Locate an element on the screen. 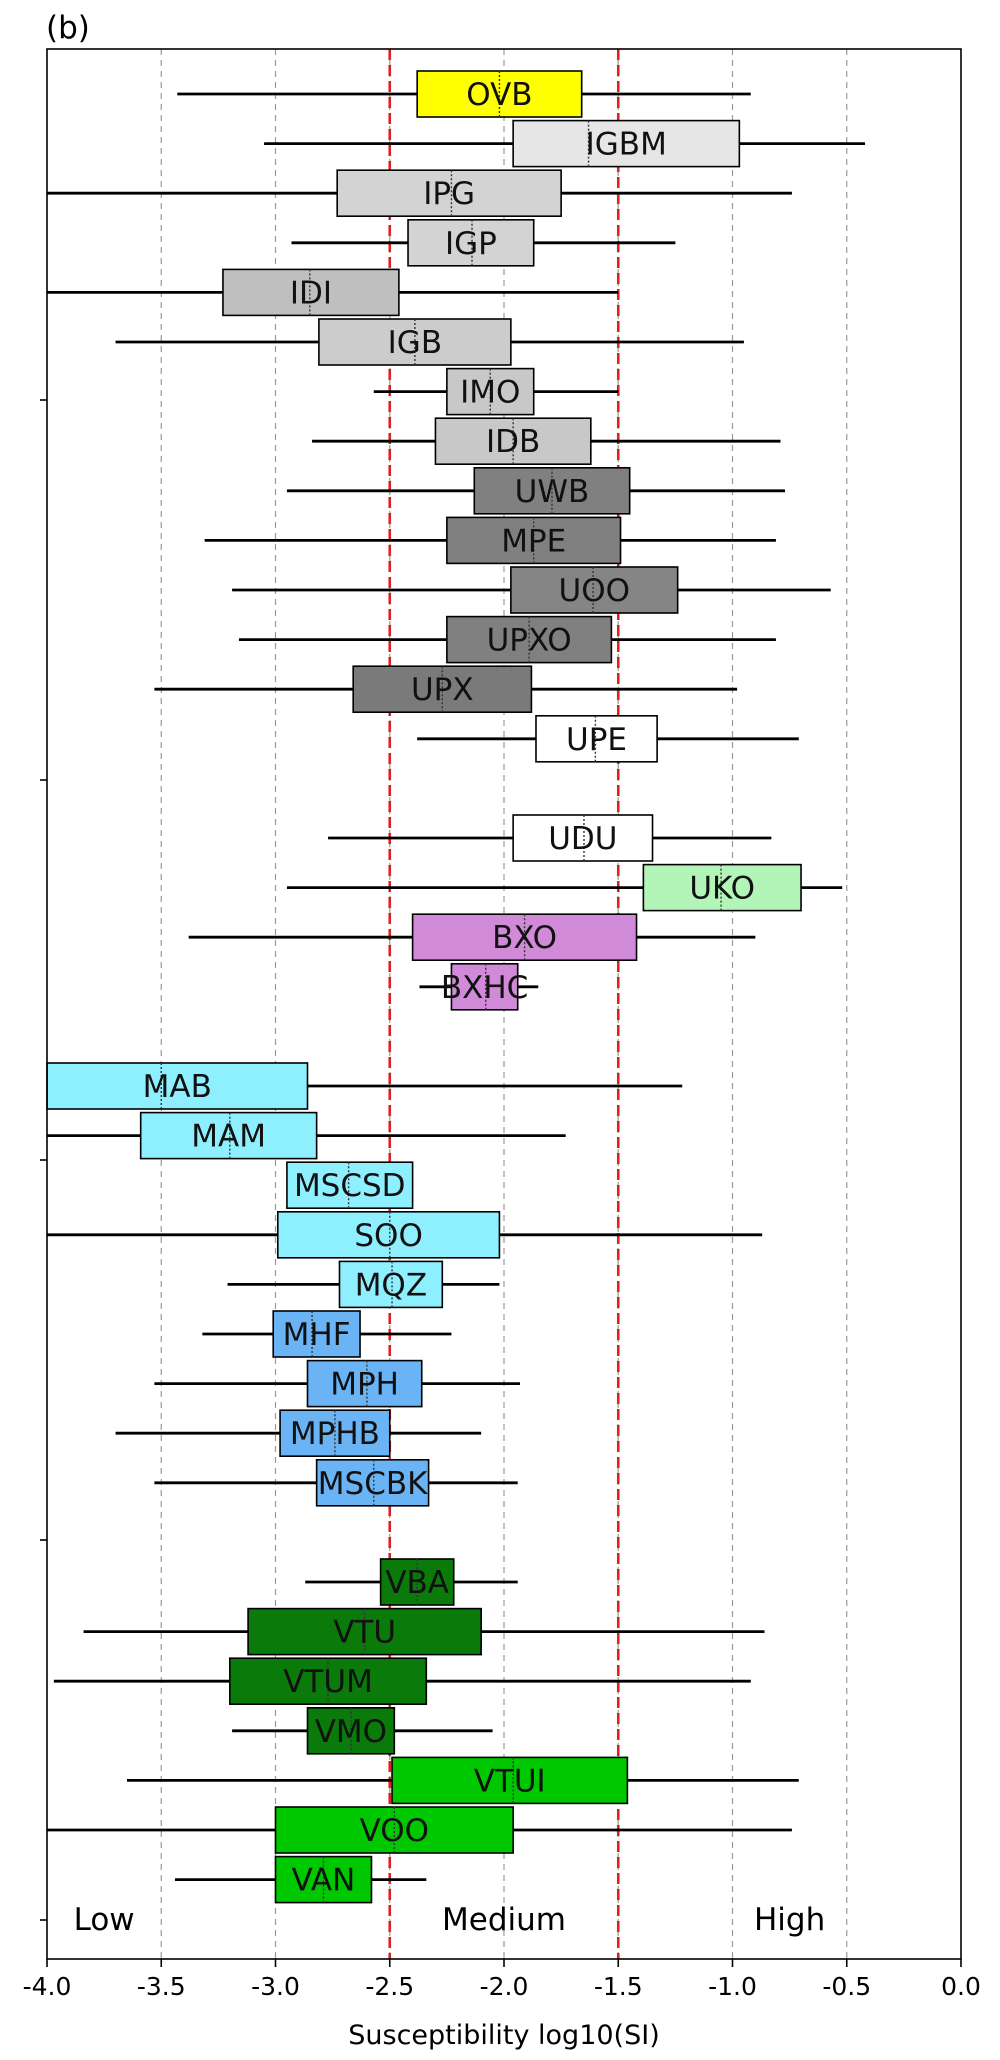  box-label-udu: UDU is located at coordinates (582, 839).